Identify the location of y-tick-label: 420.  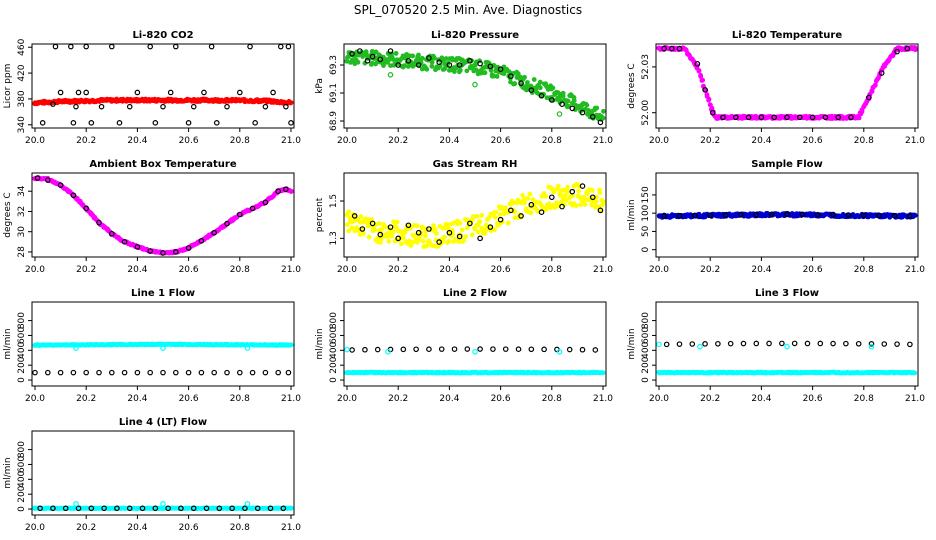
(22, 72).